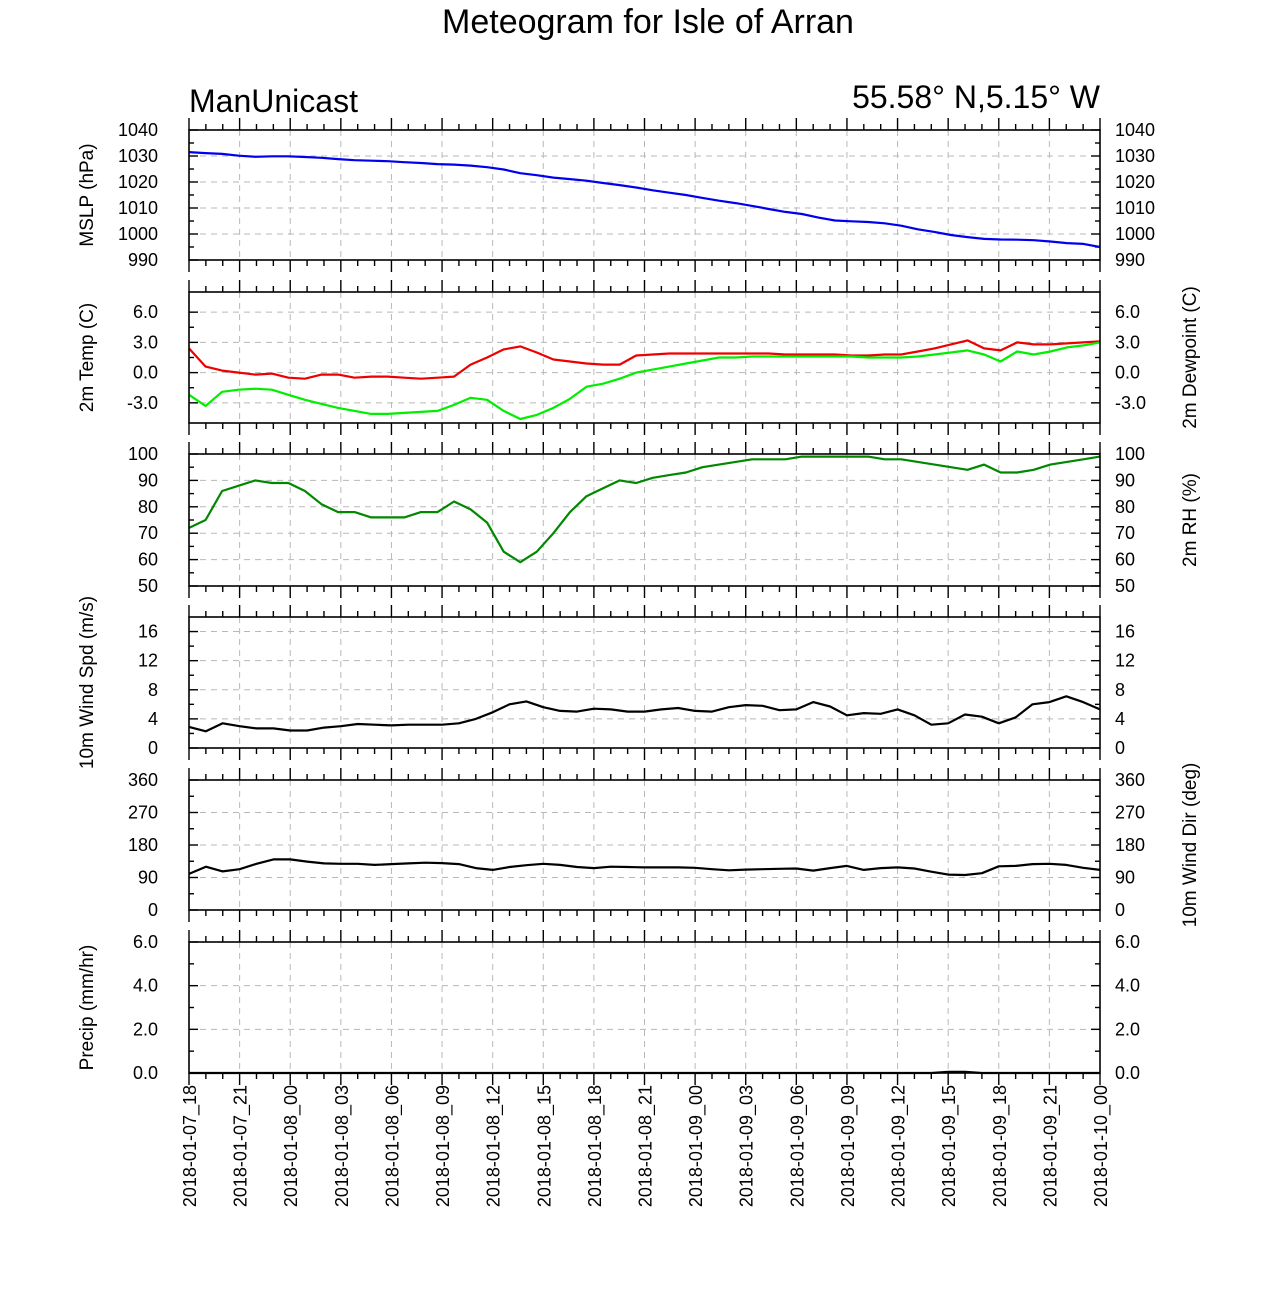  Describe the element at coordinates (648, 22) in the screenshot. I see `chart-title: Meteogram for Isle of Arran` at that location.